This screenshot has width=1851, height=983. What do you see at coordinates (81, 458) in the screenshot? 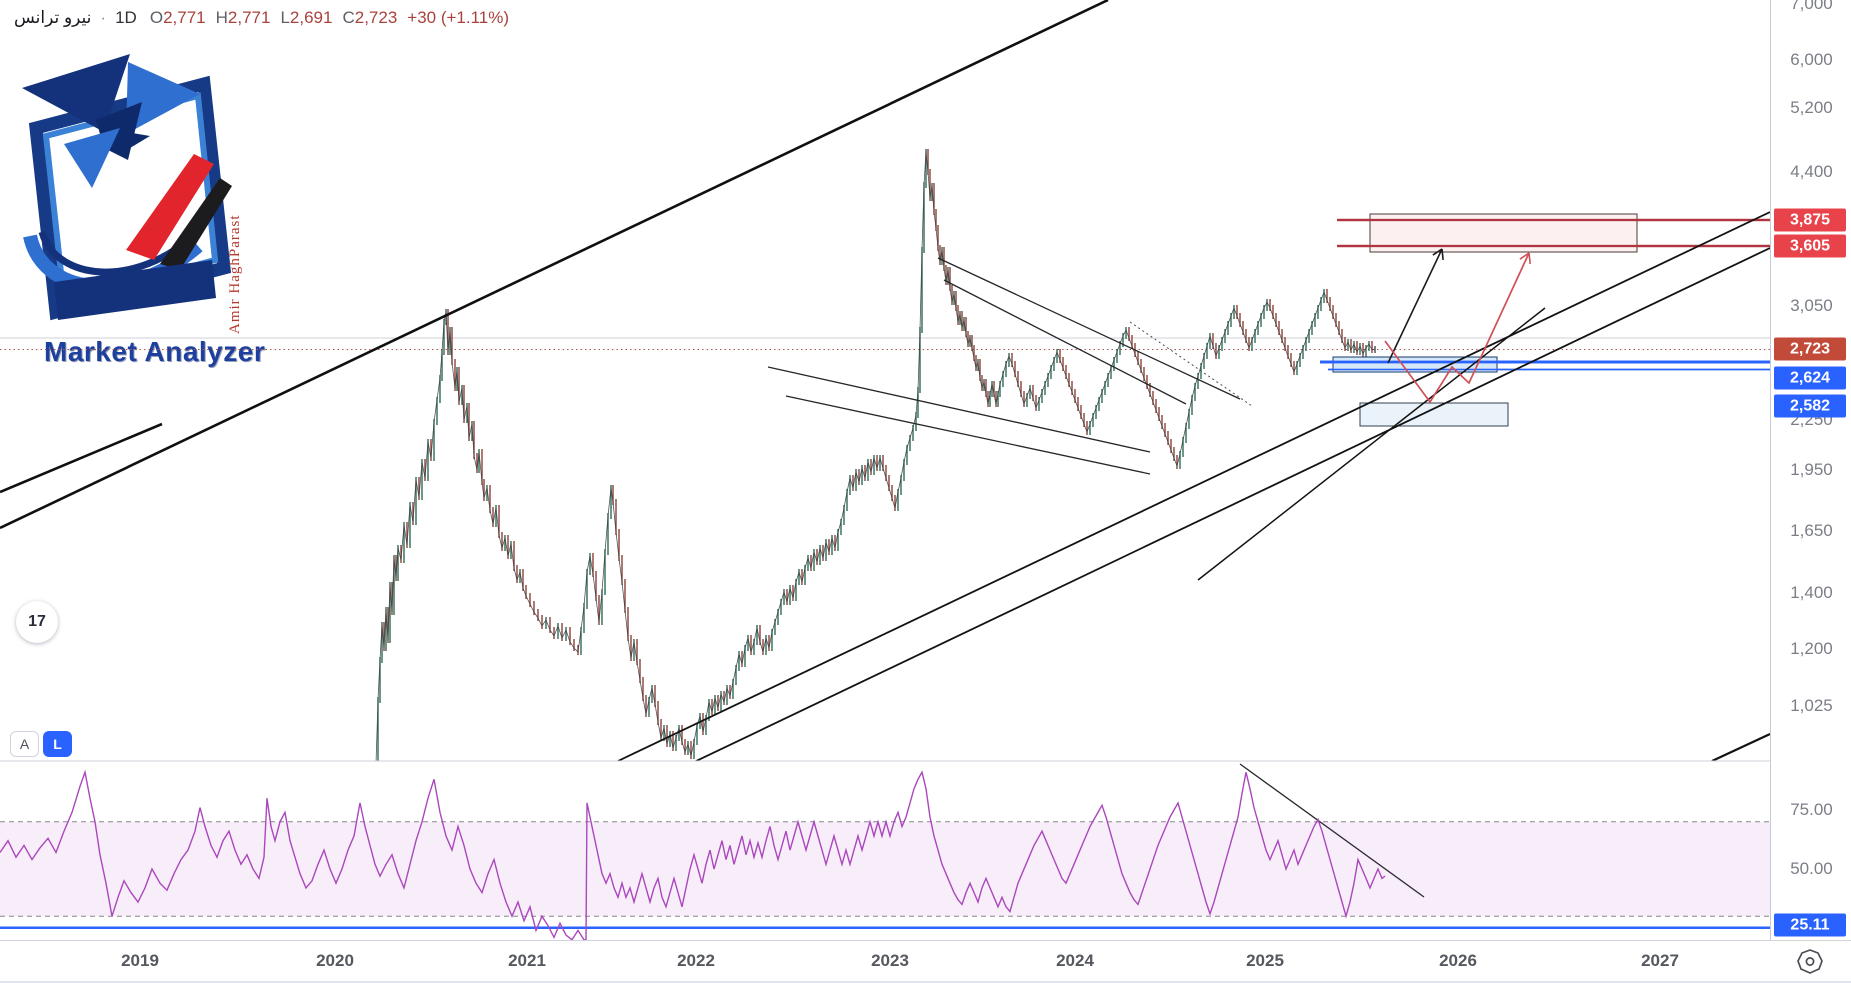
I see `parallel-stub-line` at bounding box center [81, 458].